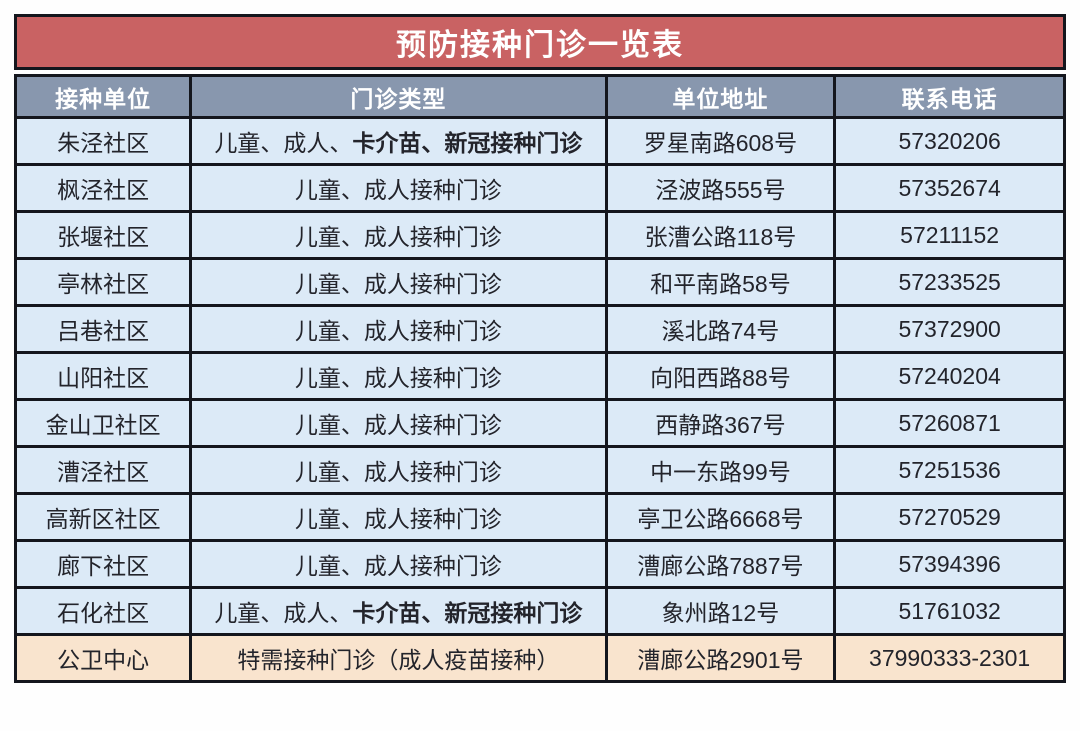 The height and width of the screenshot is (731, 1080). I want to click on table-row: 公卫中心 特需接种门诊（成人疫苗接种） 漕廊公路2901号 37990333-2301, so click(539, 658).